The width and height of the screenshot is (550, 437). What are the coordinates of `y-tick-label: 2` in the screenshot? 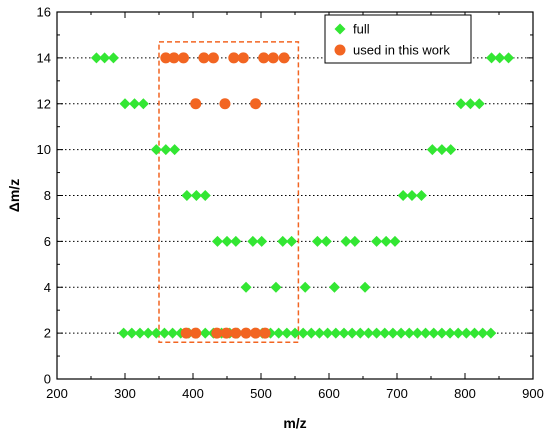 It's located at (47, 333).